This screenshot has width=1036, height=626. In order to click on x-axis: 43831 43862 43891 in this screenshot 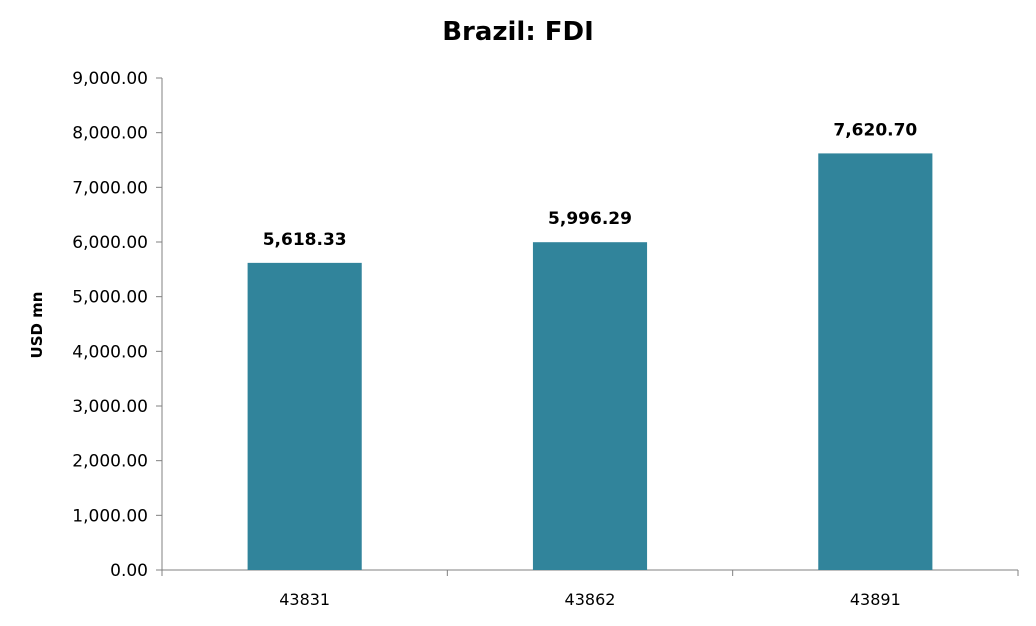, I will do `click(590, 589)`.